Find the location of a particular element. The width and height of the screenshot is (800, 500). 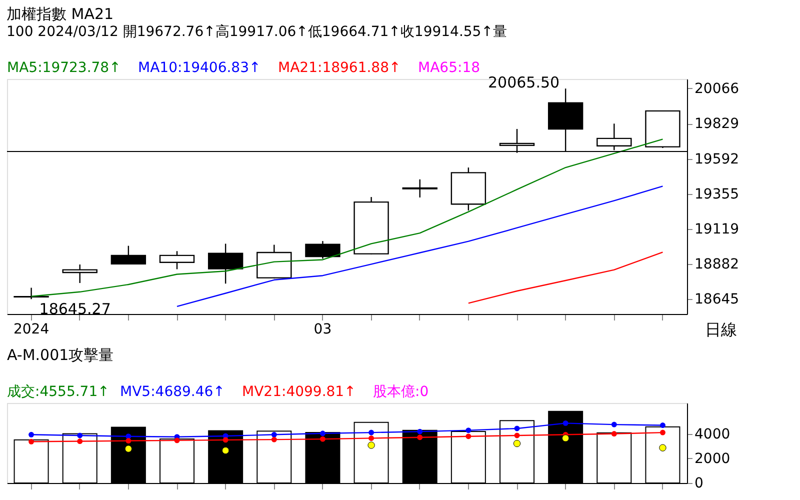

chart-title: A-M.001攻擊量 is located at coordinates (60, 355).